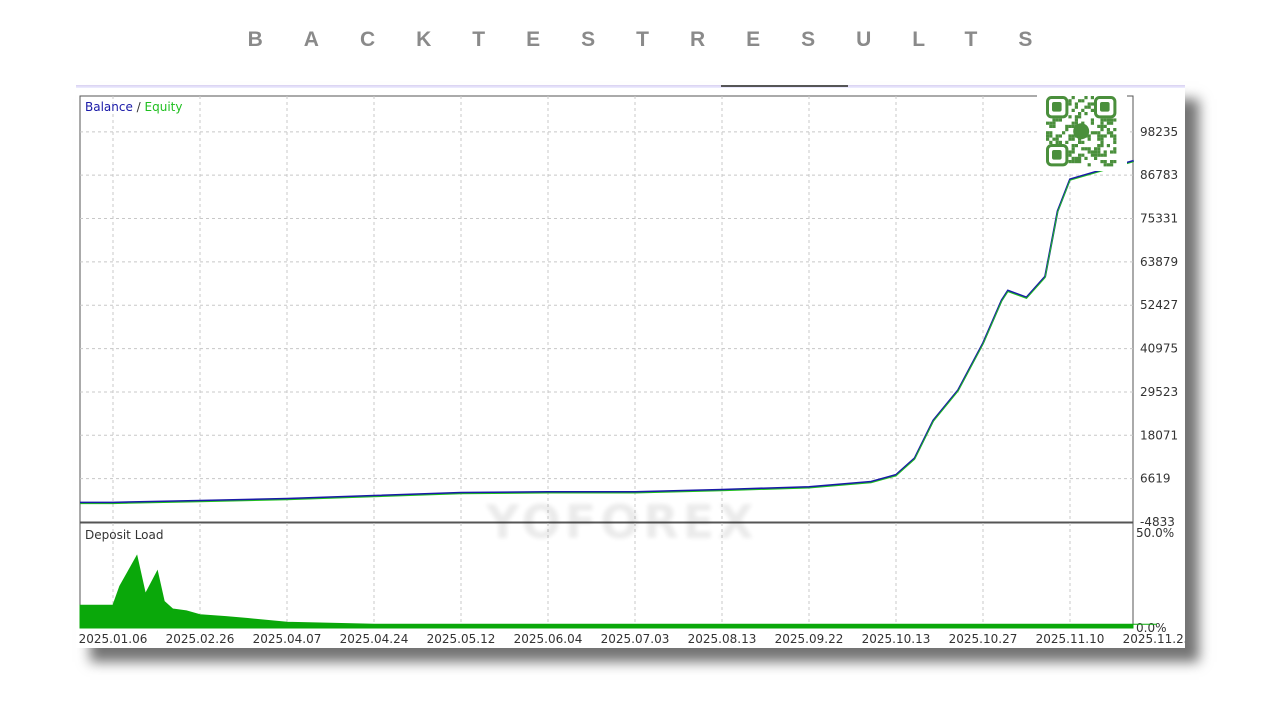 Image resolution: width=1280 pixels, height=720 pixels. Describe the element at coordinates (1157, 522) in the screenshot. I see `y-tick-label: -4833` at that location.